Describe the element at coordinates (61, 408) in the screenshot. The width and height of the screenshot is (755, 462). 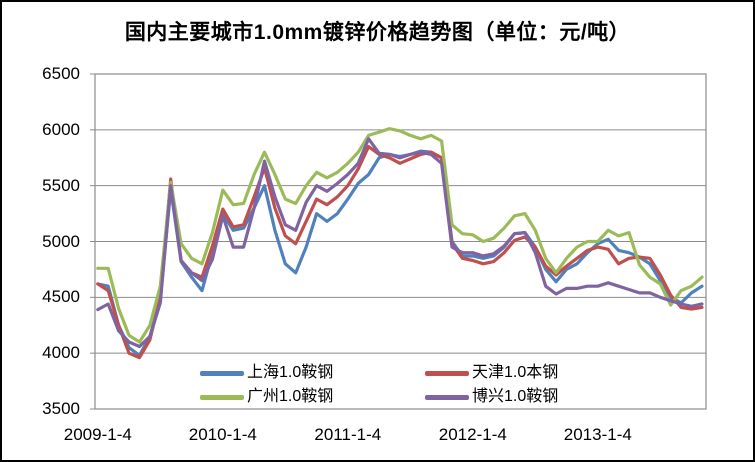
I see `y-tick-label: 3500` at that location.